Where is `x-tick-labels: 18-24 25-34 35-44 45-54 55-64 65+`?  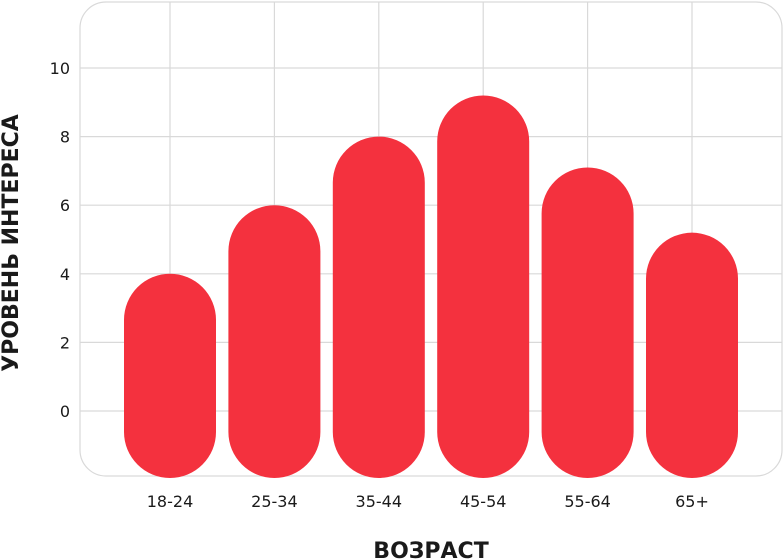
x-tick-labels: 18-24 25-34 35-44 45-54 55-64 65+ is located at coordinates (428, 501).